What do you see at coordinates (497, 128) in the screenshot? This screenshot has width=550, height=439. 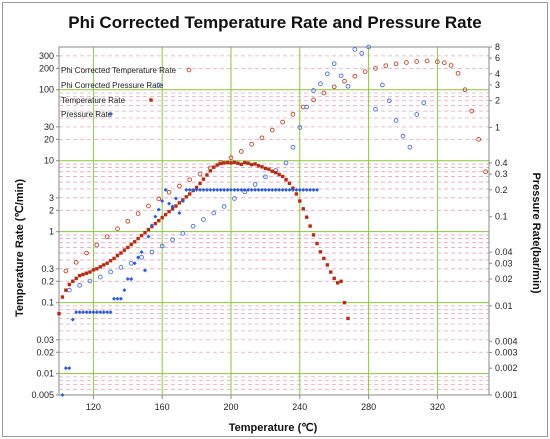 I see `y-right-tick-label: 1` at bounding box center [497, 128].